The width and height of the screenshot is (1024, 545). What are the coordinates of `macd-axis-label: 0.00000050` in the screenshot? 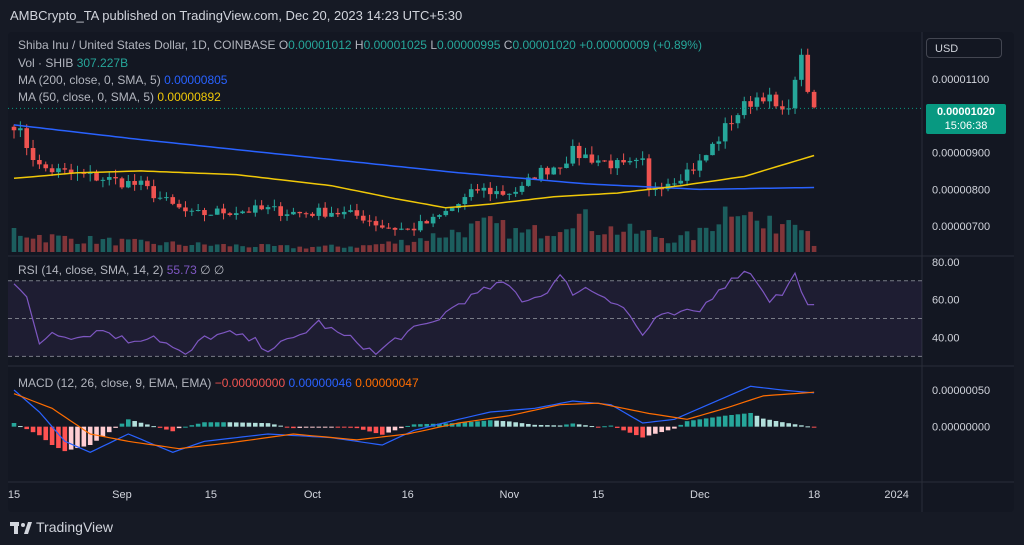 It's located at (961, 391).